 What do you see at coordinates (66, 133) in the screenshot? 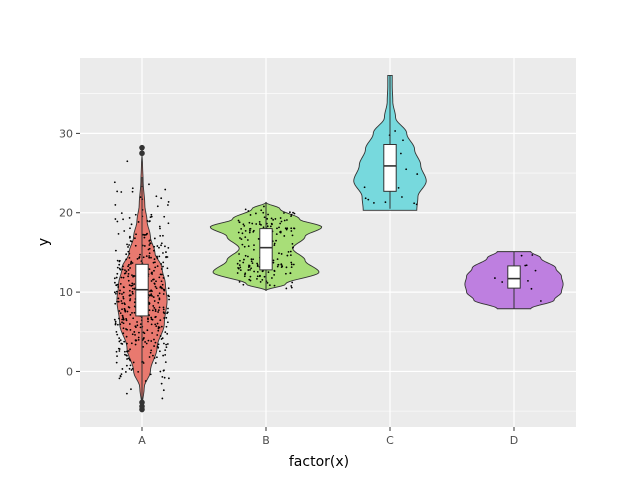
I see `y-tick-label: 30` at bounding box center [66, 133].